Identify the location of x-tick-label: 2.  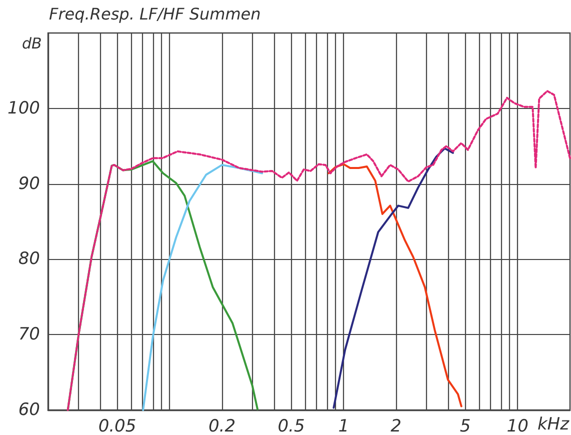
(396, 425).